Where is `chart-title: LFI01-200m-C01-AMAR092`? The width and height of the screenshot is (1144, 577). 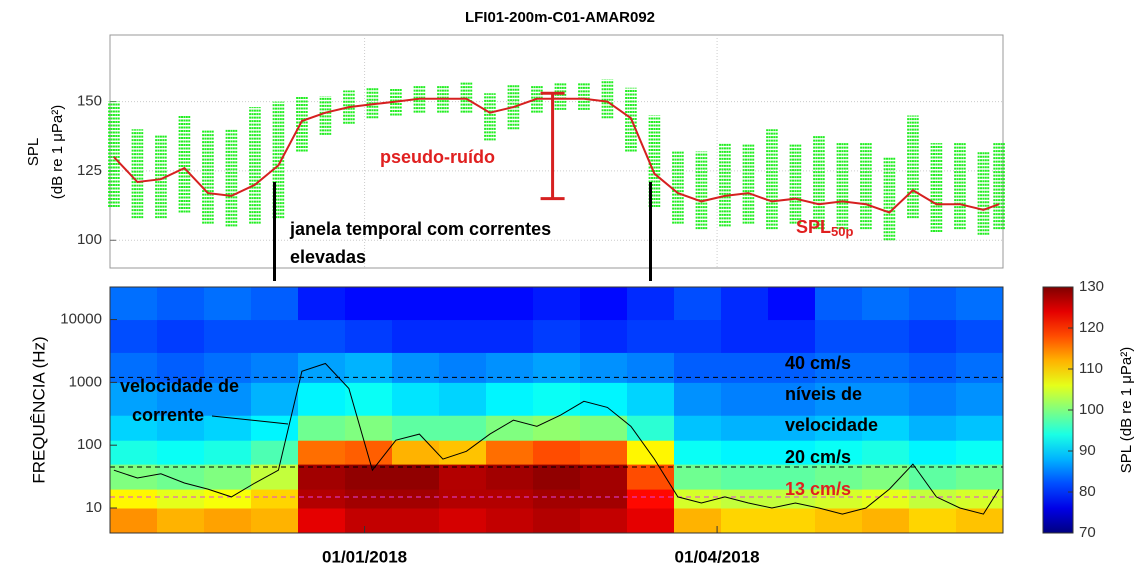 chart-title: LFI01-200m-C01-AMAR092 is located at coordinates (560, 17).